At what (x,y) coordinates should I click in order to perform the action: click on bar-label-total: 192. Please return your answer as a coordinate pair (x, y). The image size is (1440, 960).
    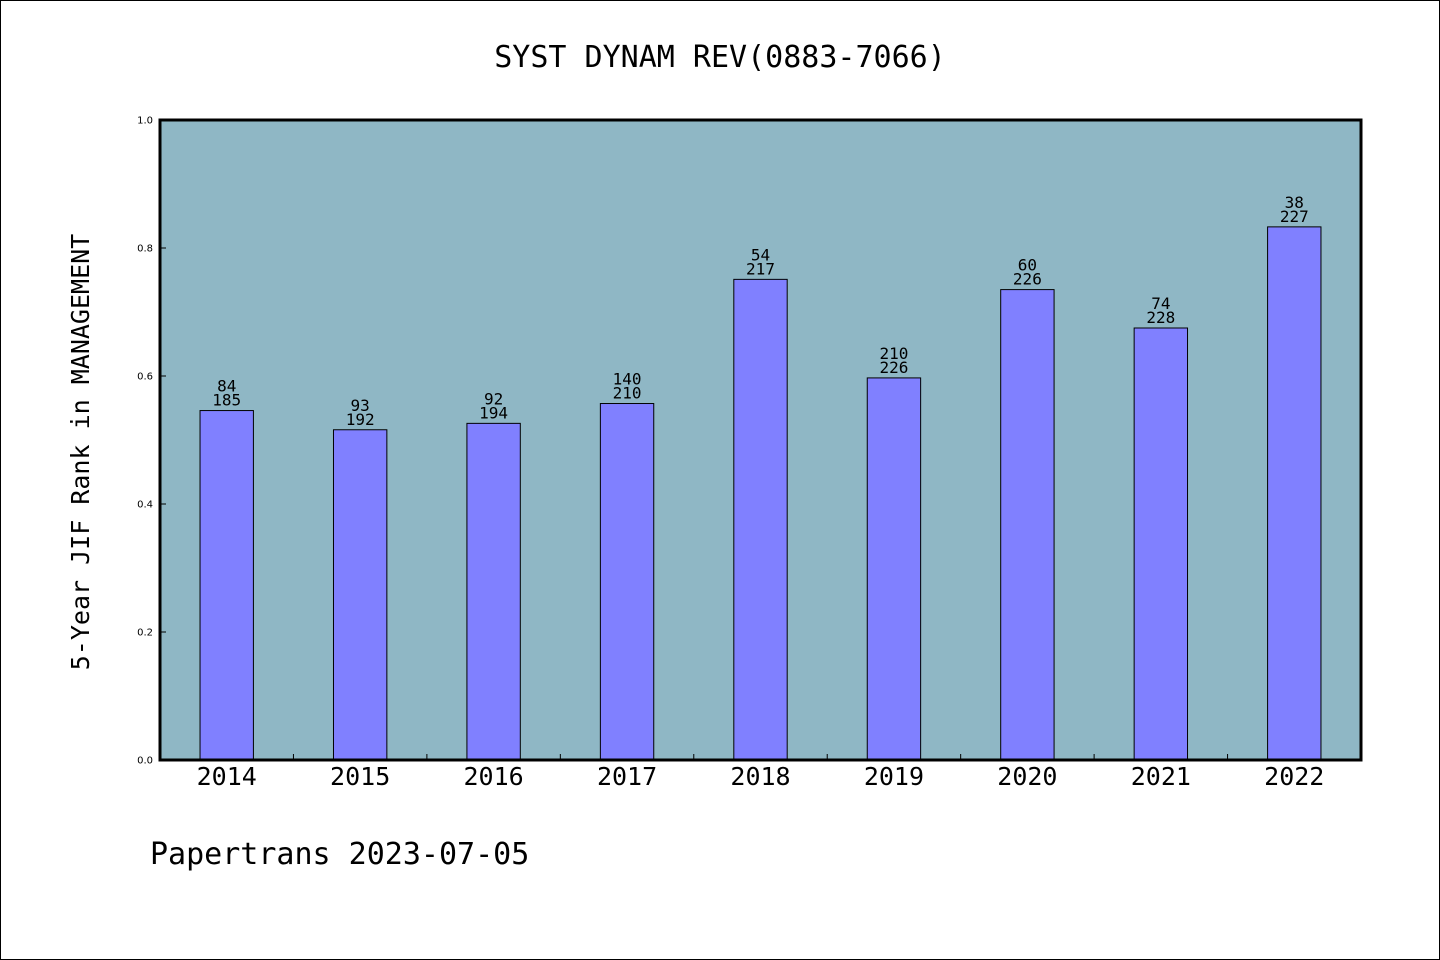
    Looking at the image, I should click on (360, 419).